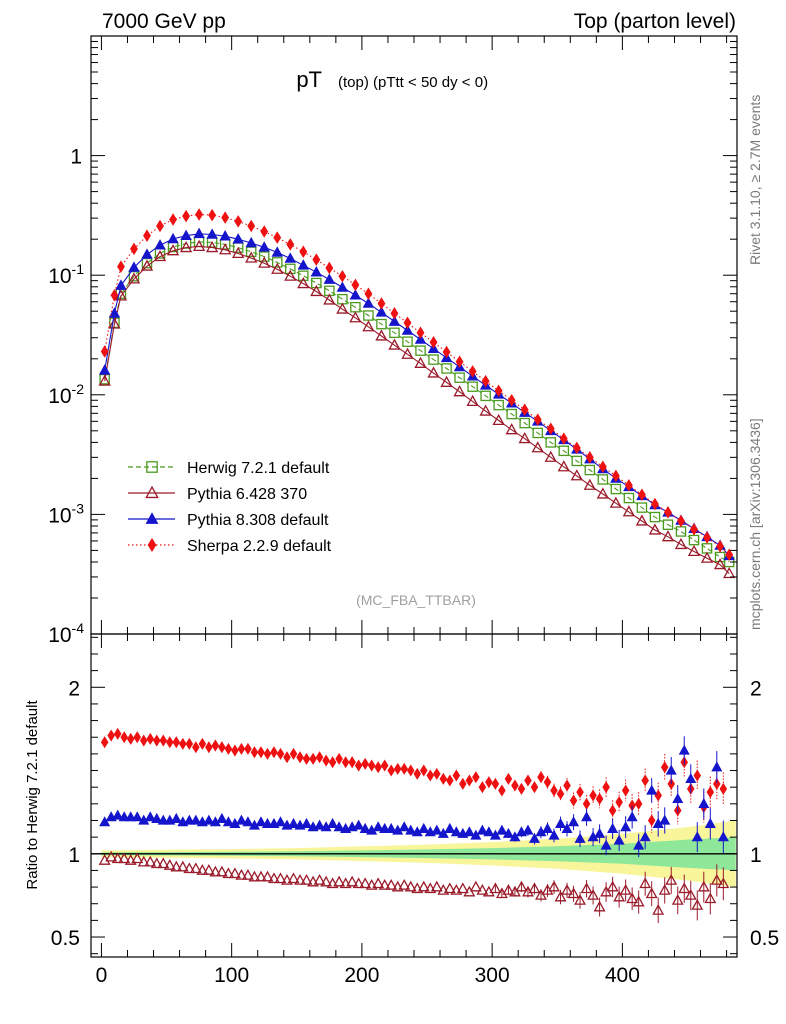 The width and height of the screenshot is (786, 1024). Describe the element at coordinates (756, 855) in the screenshot. I see `ratio-y-tick-label-right: 1` at that location.